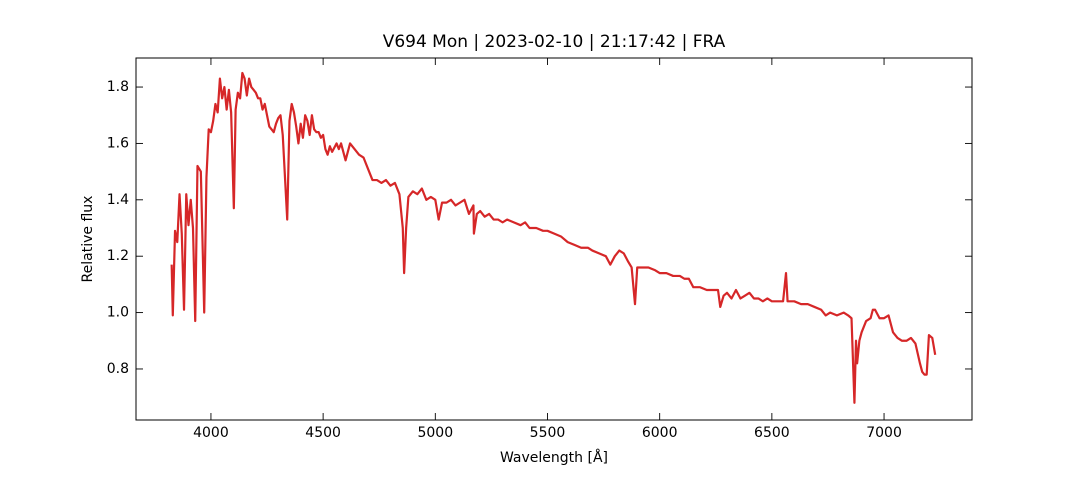 This screenshot has width=1080, height=480. Describe the element at coordinates (118, 87) in the screenshot. I see `y-tick-label: 1.8` at that location.